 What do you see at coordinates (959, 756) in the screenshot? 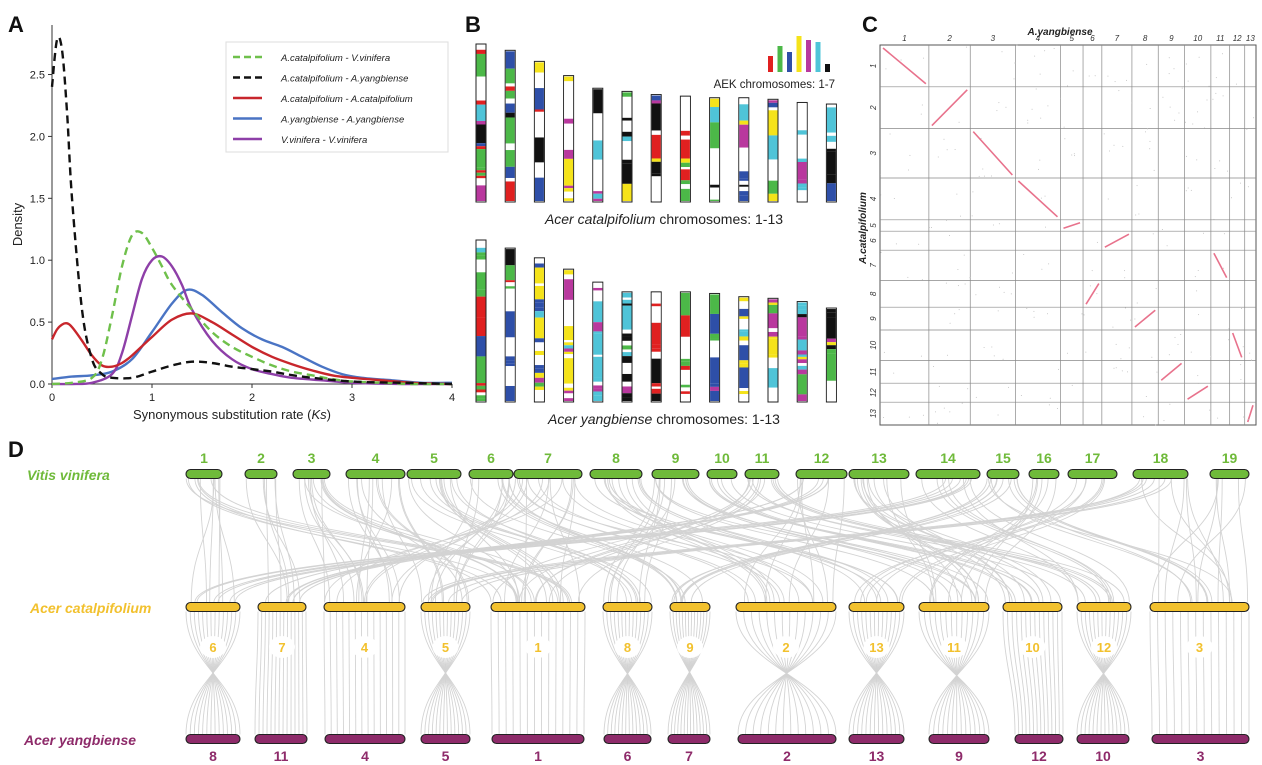
I see `yangbiense-chromosome-label: 9` at bounding box center [959, 756].